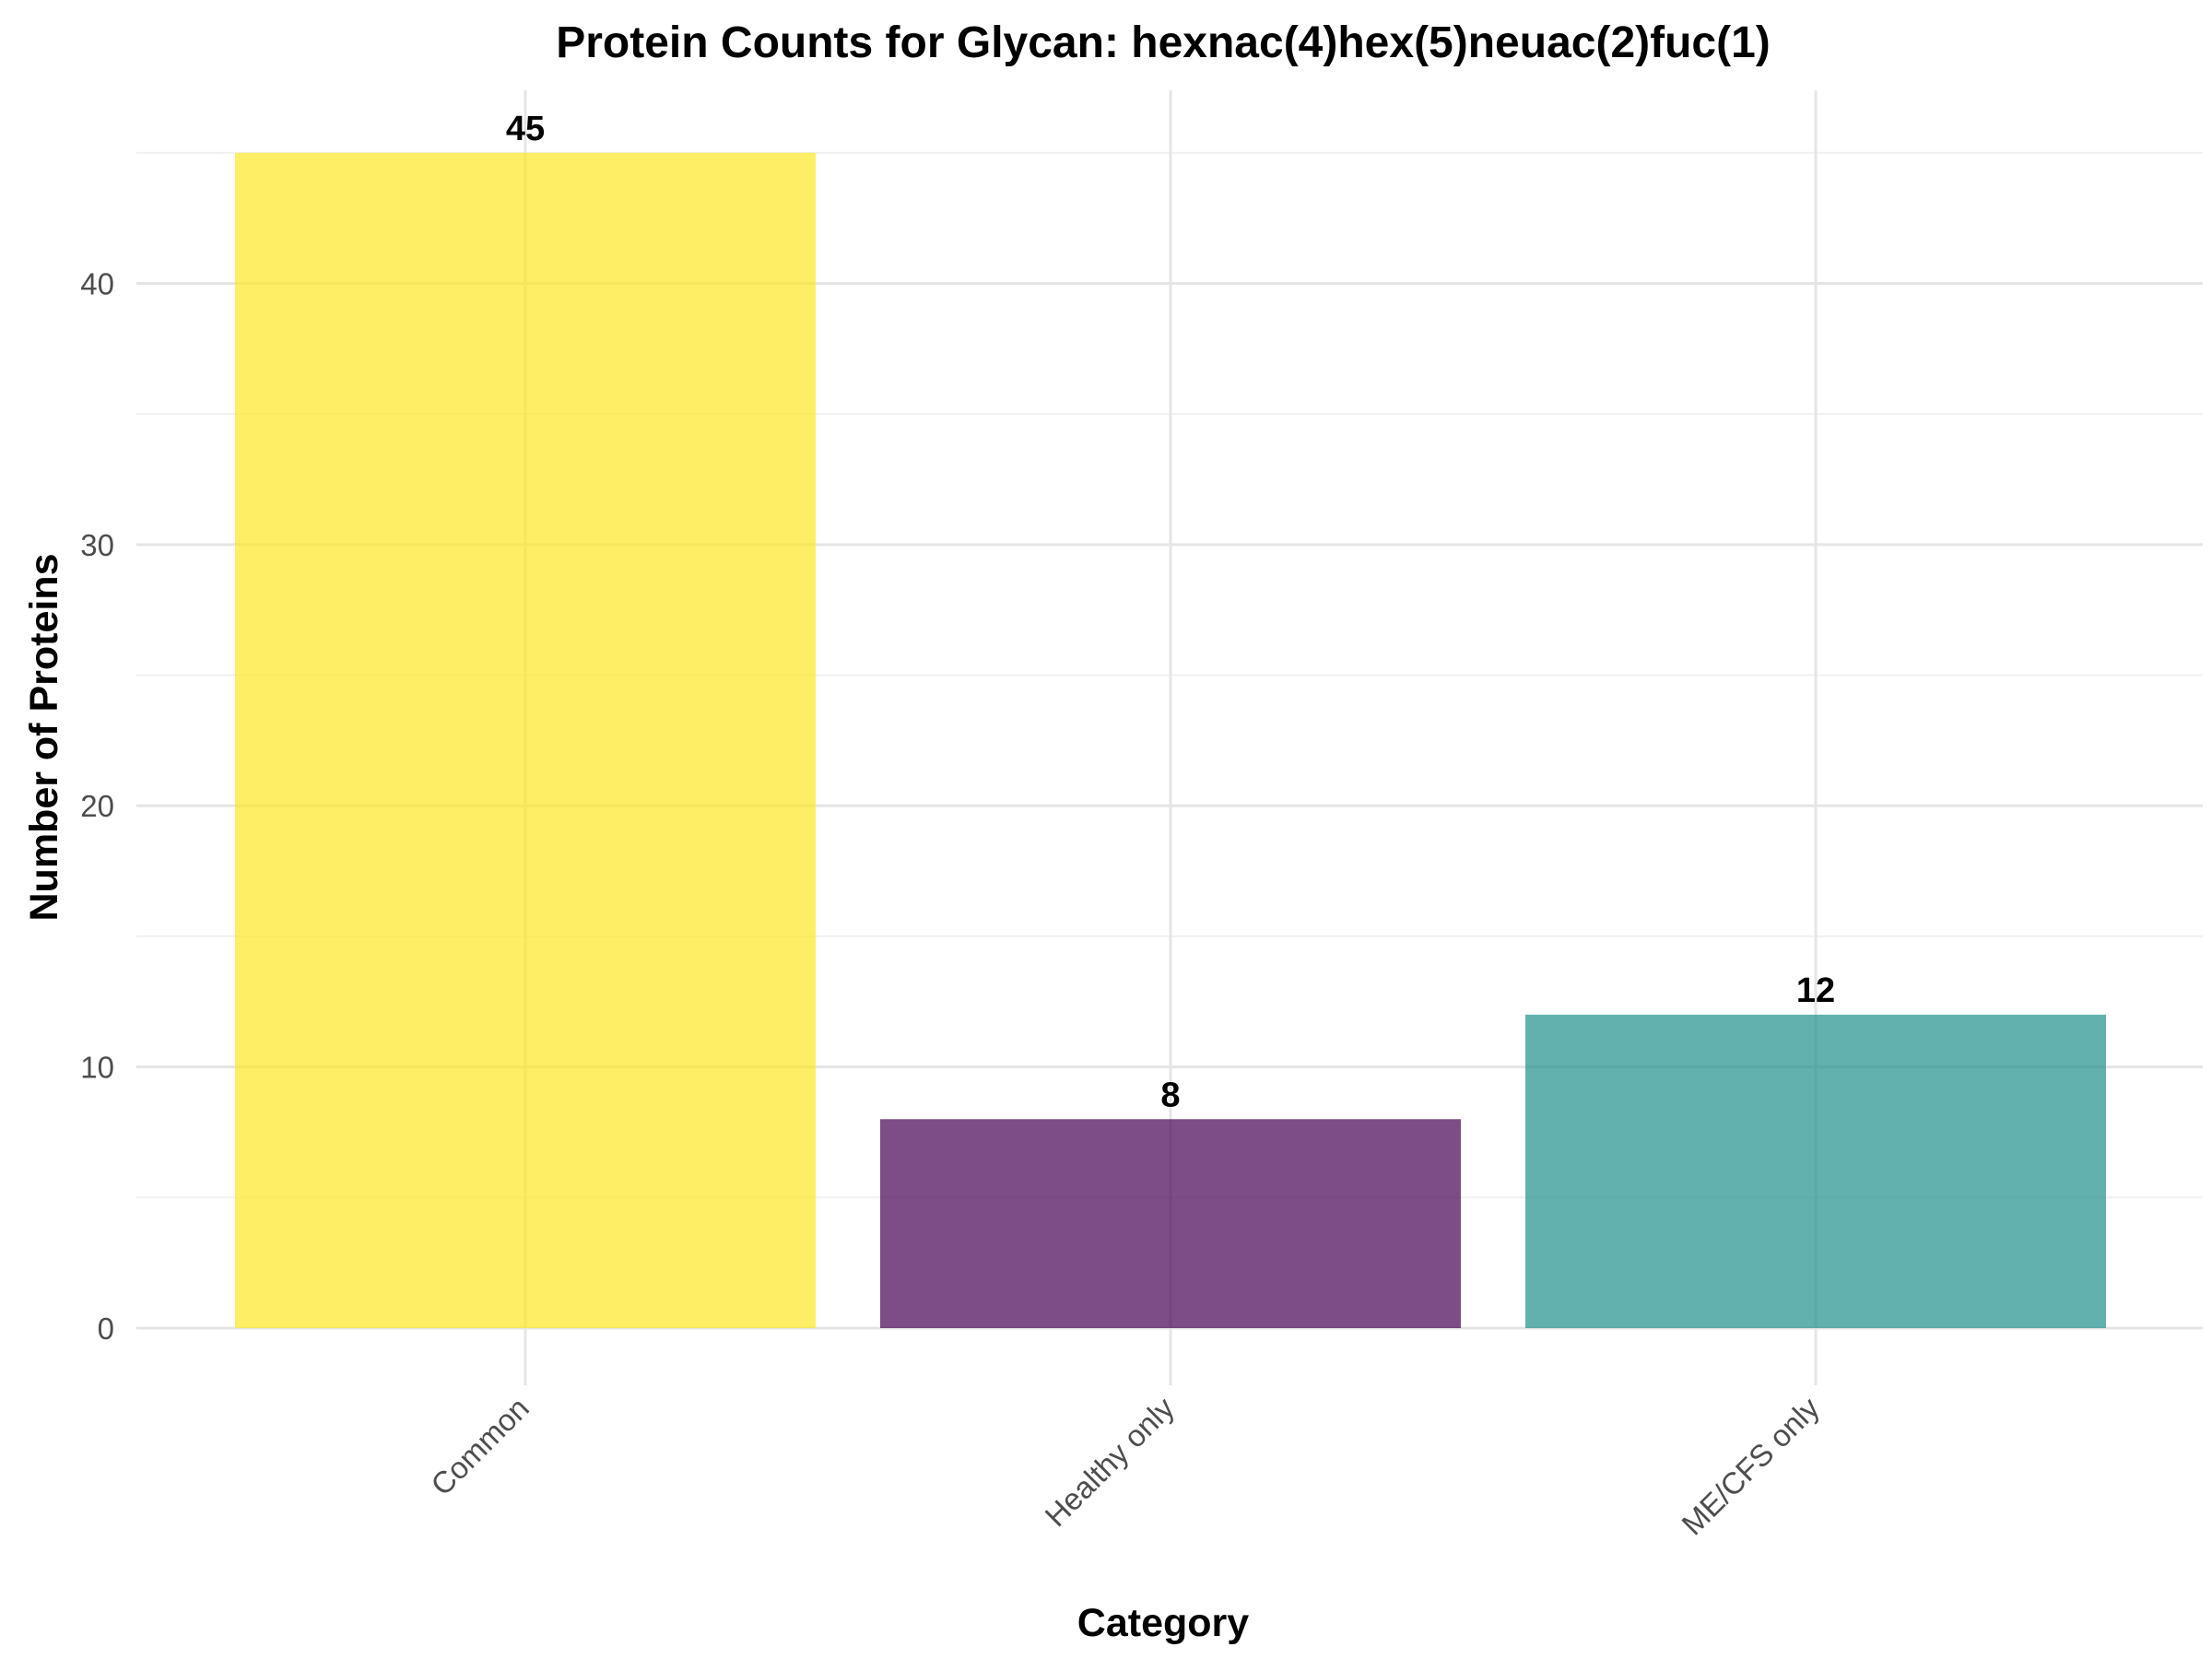 Image resolution: width=2212 pixels, height=1659 pixels. What do you see at coordinates (97, 545) in the screenshot?
I see `y-tick-label: 30` at bounding box center [97, 545].